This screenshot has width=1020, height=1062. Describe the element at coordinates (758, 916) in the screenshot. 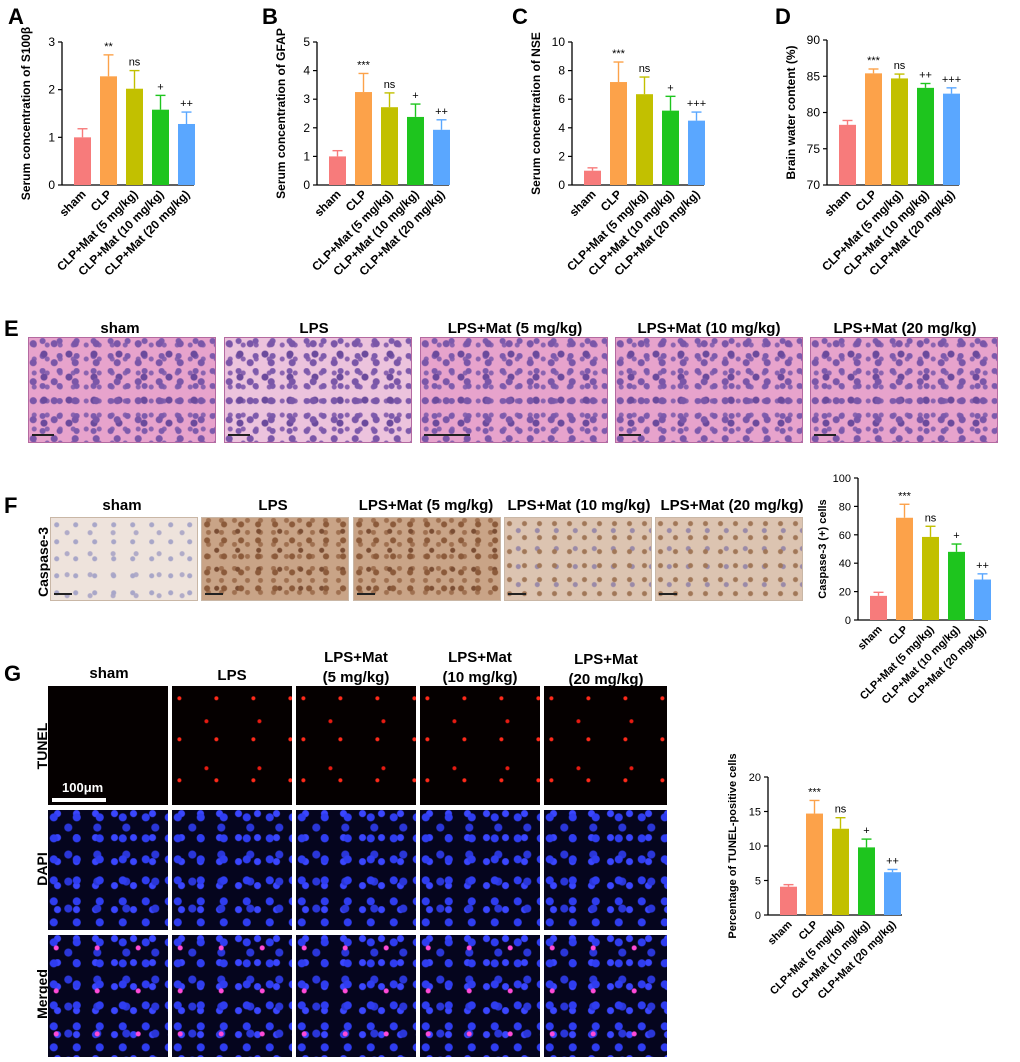

I see `chart-g-ytick-label: 0` at that location.